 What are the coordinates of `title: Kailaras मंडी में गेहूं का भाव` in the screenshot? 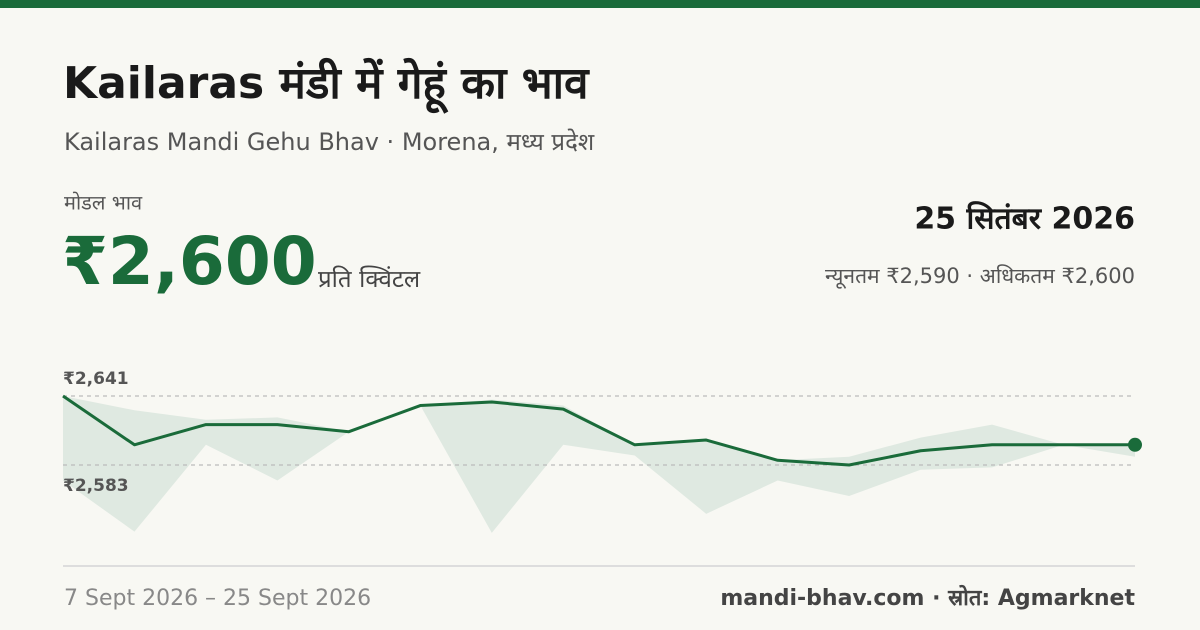 It's located at (326, 85).